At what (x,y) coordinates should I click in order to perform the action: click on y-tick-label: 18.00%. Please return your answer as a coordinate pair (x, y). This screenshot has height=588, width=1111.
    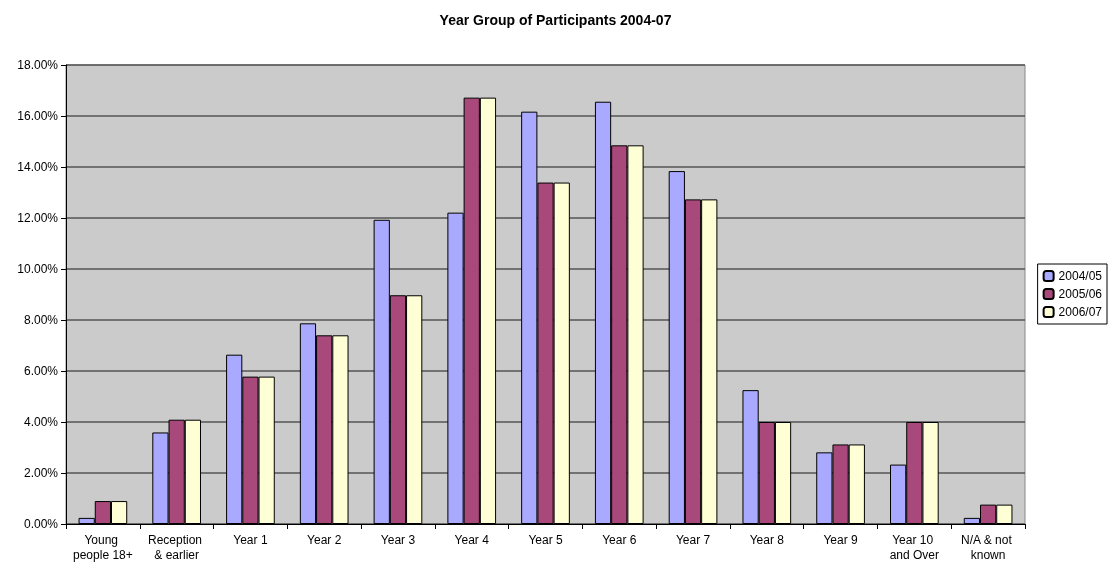
    Looking at the image, I should click on (38, 65).